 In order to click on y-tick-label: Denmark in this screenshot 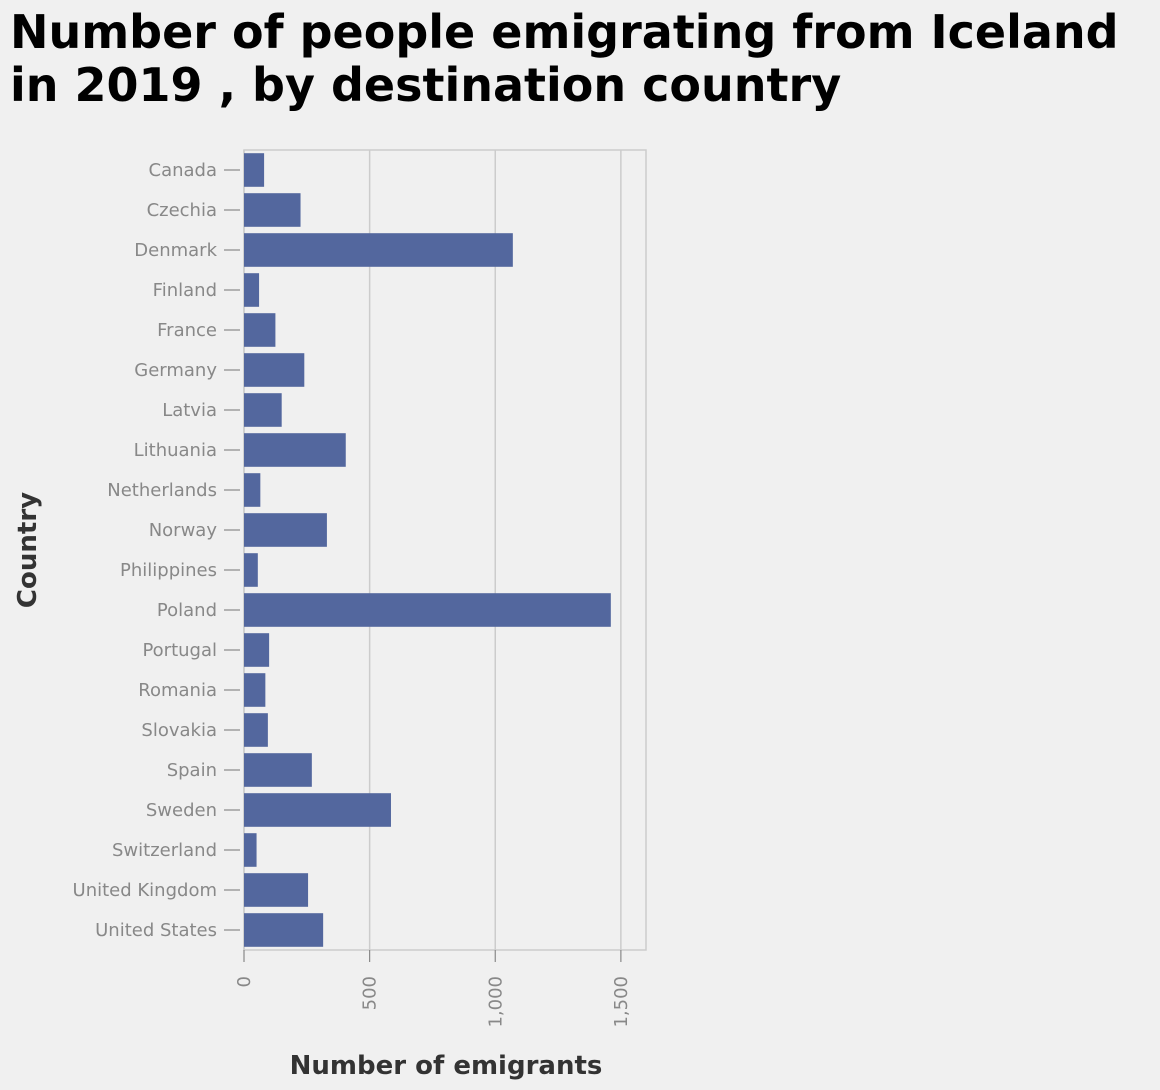, I will do `click(175, 250)`.